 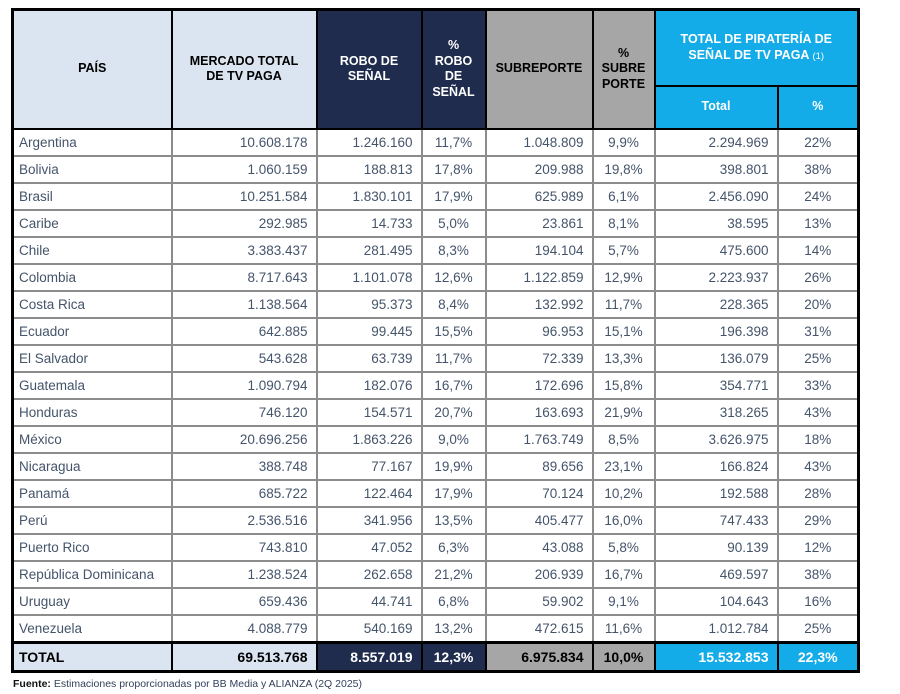 I want to click on cell-robo: 47.052, so click(x=369, y=547).